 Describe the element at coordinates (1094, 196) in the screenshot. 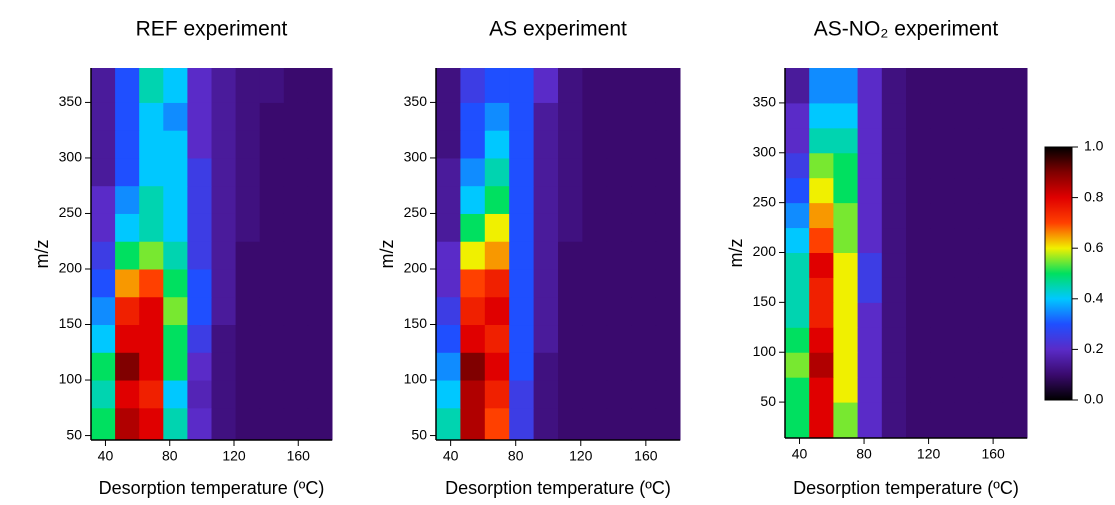

I see `colorbar-tick-label: 0.8` at that location.